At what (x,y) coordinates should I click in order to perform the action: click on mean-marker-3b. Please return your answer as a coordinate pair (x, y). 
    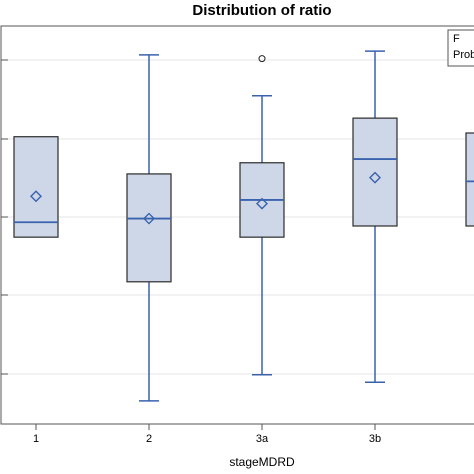
    Looking at the image, I should click on (375, 177).